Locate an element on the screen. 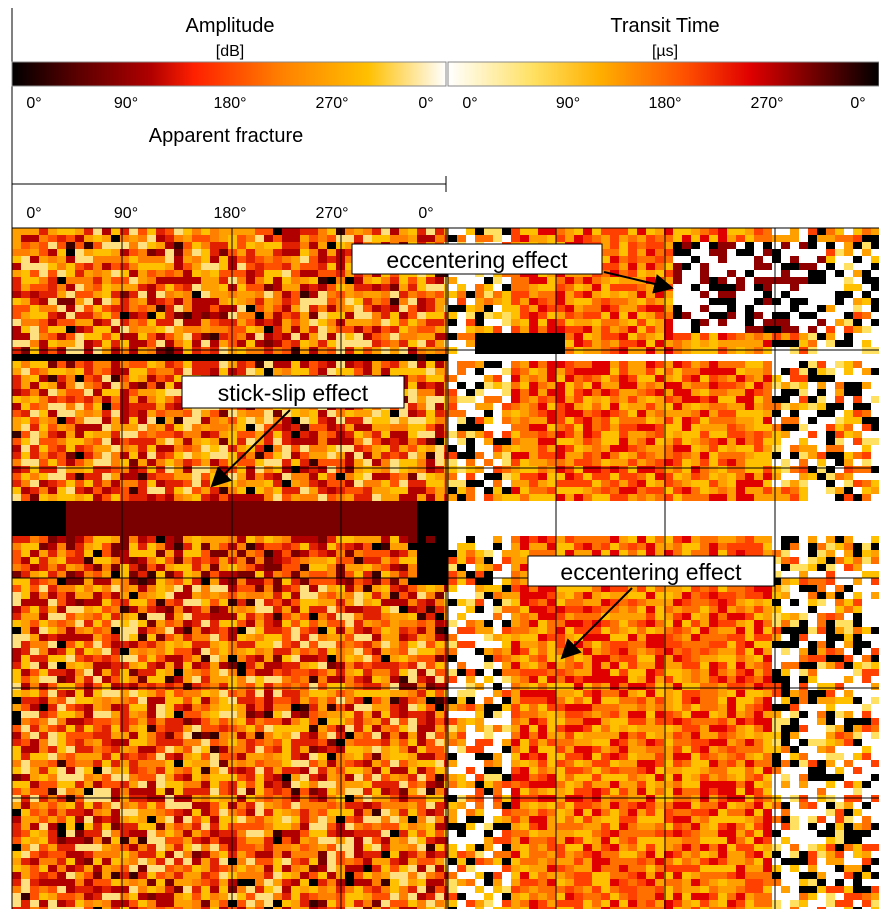 The image size is (879, 909). amplitude-tick-label: 180° is located at coordinates (229, 103).